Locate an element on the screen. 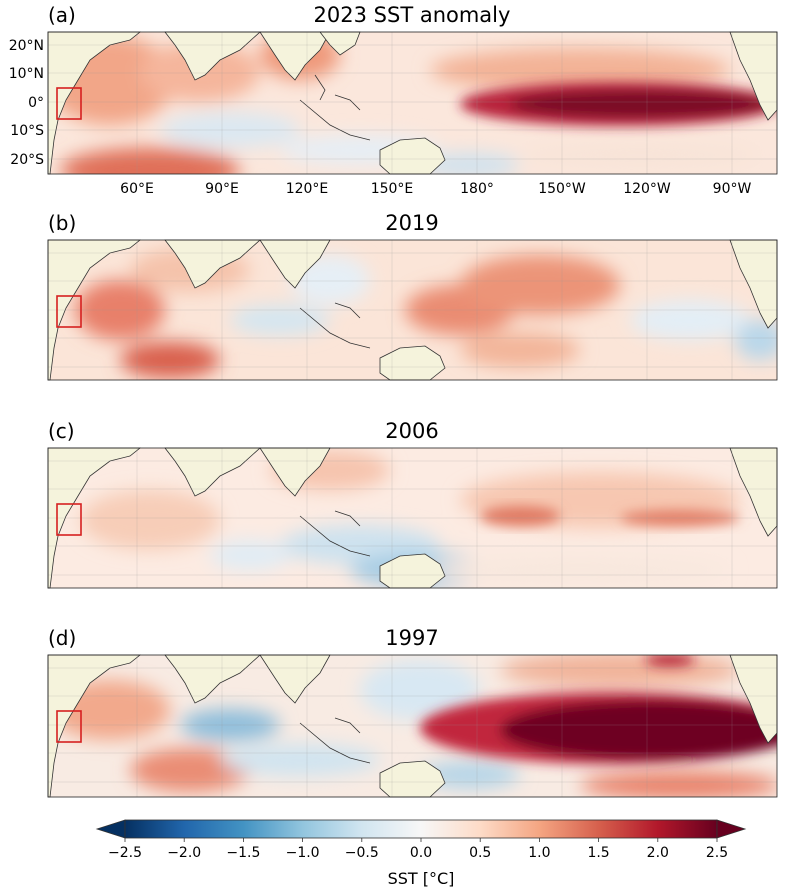 The image size is (800, 894). lon-tick-label: 120°W is located at coordinates (647, 189).